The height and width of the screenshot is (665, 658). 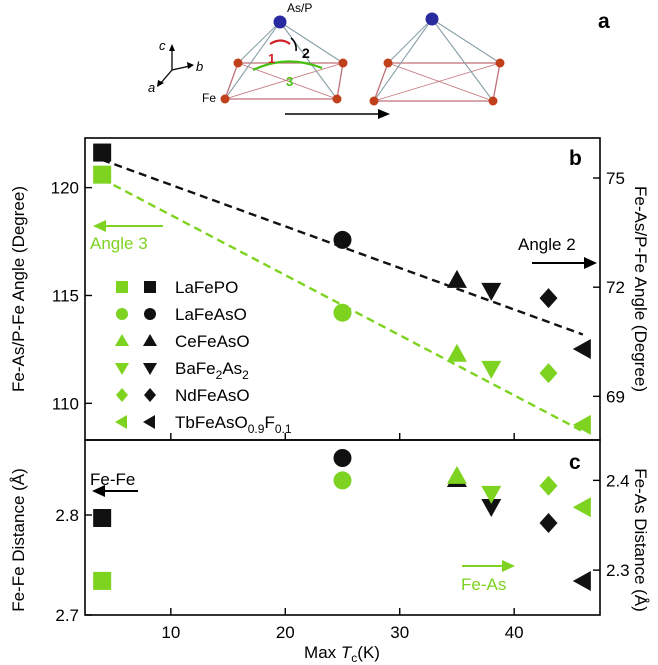 I want to click on angle-2-annotation-text: Angle 2, so click(x=547, y=244).